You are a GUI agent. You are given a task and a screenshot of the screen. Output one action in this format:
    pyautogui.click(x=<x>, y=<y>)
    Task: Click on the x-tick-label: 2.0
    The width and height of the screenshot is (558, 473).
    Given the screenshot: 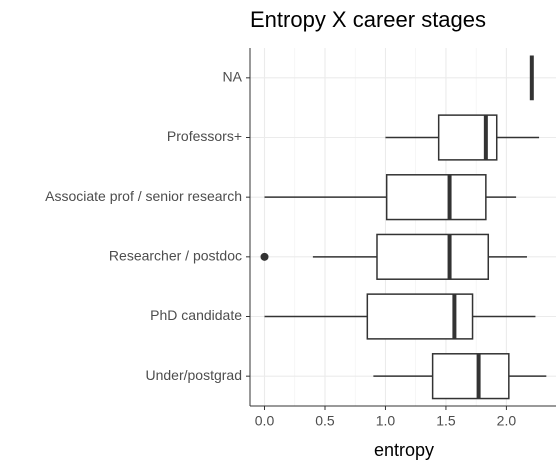 What is the action you would take?
    pyautogui.click(x=507, y=421)
    